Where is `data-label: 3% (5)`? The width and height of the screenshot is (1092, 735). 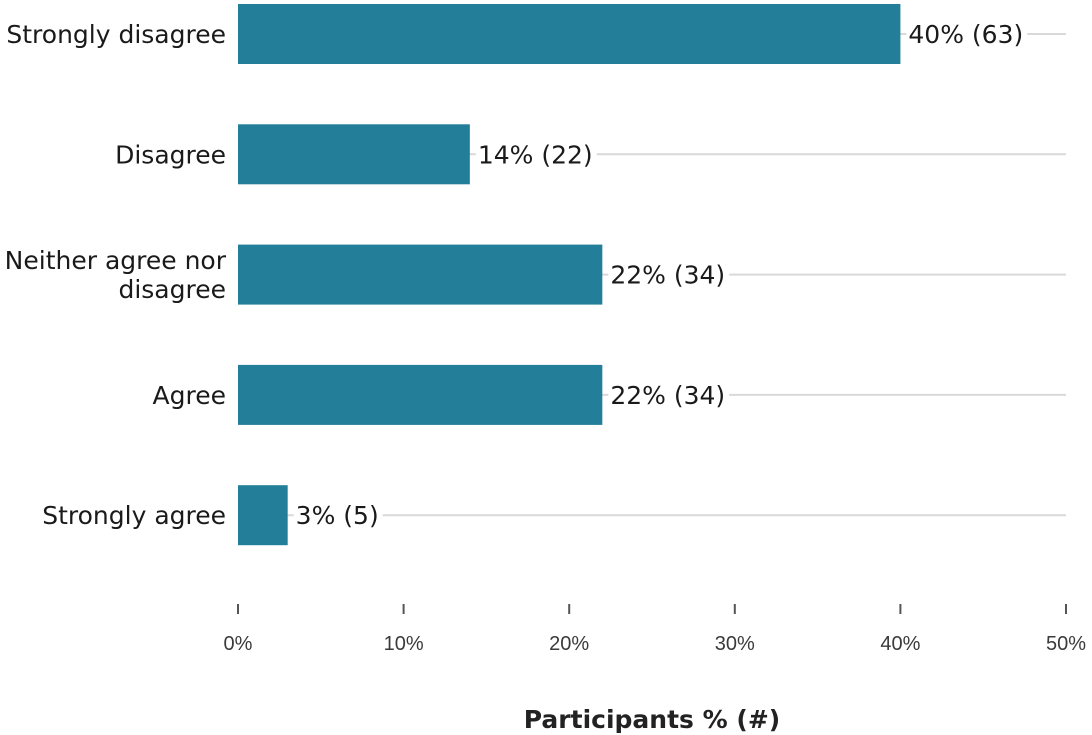
data-label: 3% (5) is located at coordinates (337, 515).